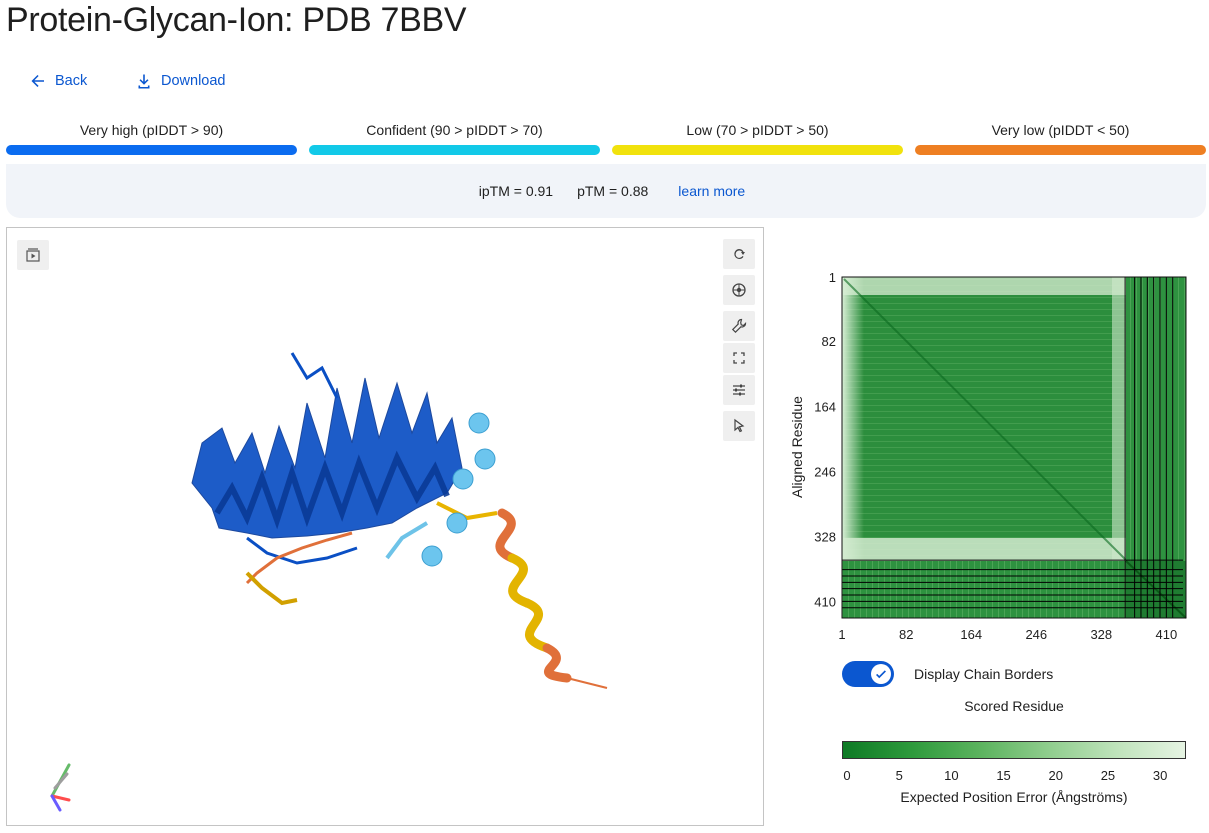 This screenshot has height=833, width=1209. What do you see at coordinates (1014, 706) in the screenshot?
I see `x-axis-label: Scored Residue` at bounding box center [1014, 706].